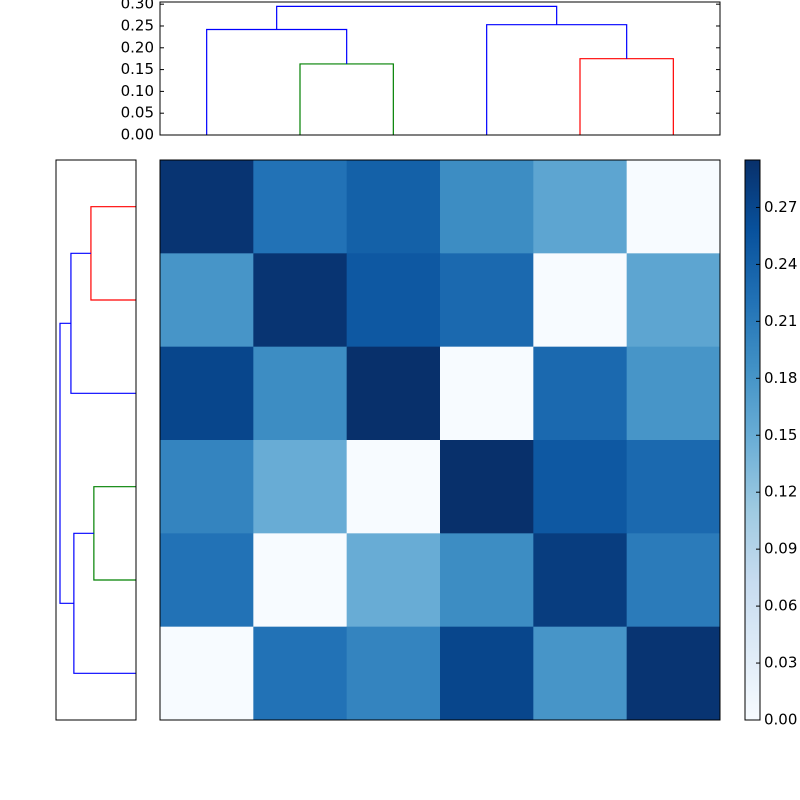 This screenshot has width=800, height=800. Describe the element at coordinates (137, 91) in the screenshot. I see `y-tick-label: 0.10` at that location.